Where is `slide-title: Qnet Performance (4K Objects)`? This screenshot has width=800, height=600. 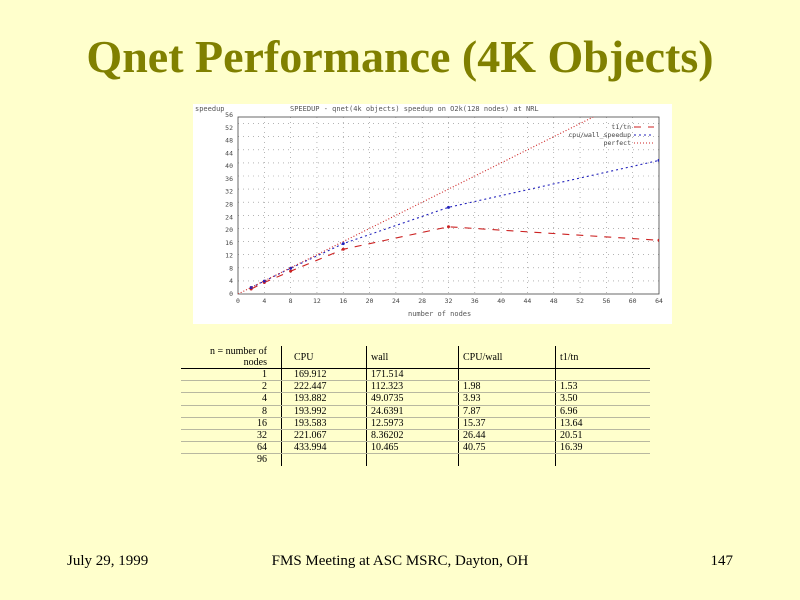 slide-title: Qnet Performance (4K Objects) is located at coordinates (400, 56).